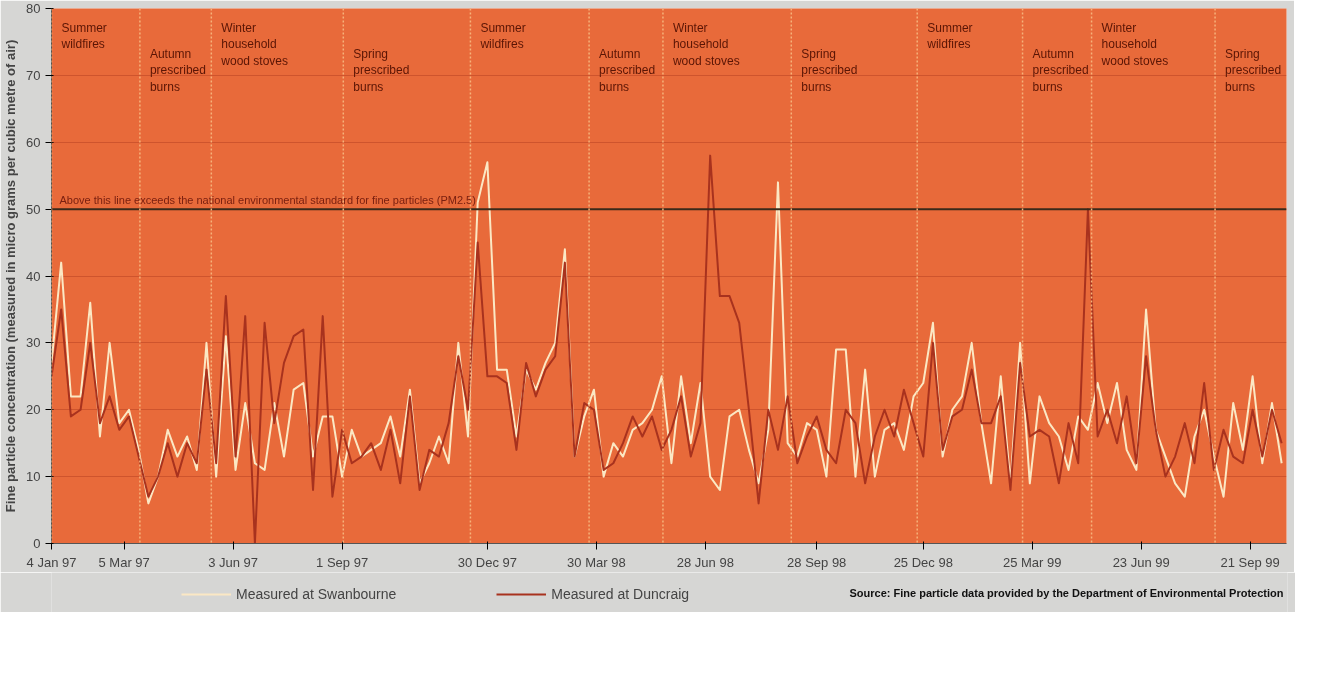  What do you see at coordinates (233, 562) in the screenshot?
I see `x-tick-label: 3 Jun 97` at bounding box center [233, 562].